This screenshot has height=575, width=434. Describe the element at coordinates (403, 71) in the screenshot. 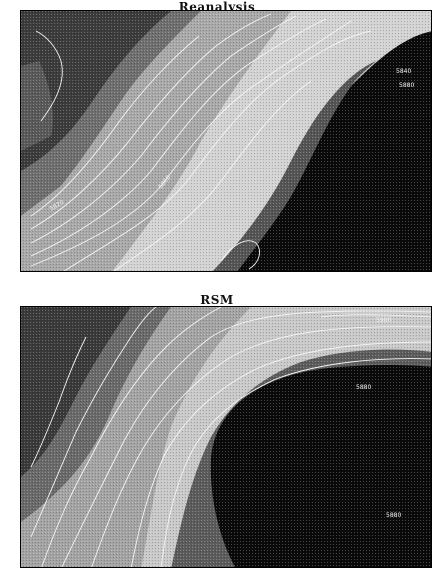

I see `contour-label: 5840` at that location.